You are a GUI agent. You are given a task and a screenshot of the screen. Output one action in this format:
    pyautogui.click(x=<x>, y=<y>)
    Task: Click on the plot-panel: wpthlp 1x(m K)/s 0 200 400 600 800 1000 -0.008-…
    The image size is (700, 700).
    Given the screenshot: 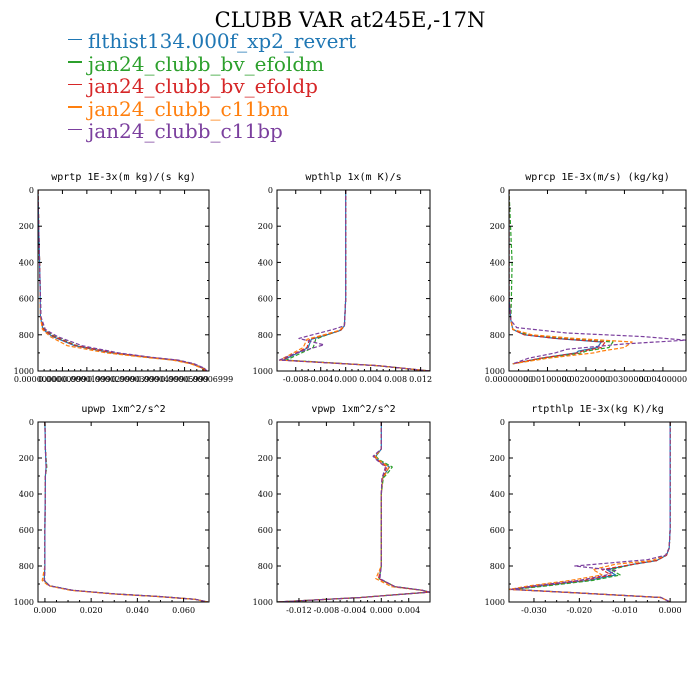 What is the action you would take?
    pyautogui.click(x=342, y=278)
    